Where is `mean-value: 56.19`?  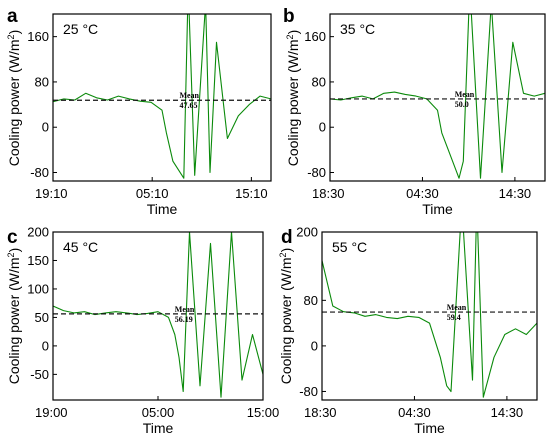 mean-value: 56.19 is located at coordinates (184, 319).